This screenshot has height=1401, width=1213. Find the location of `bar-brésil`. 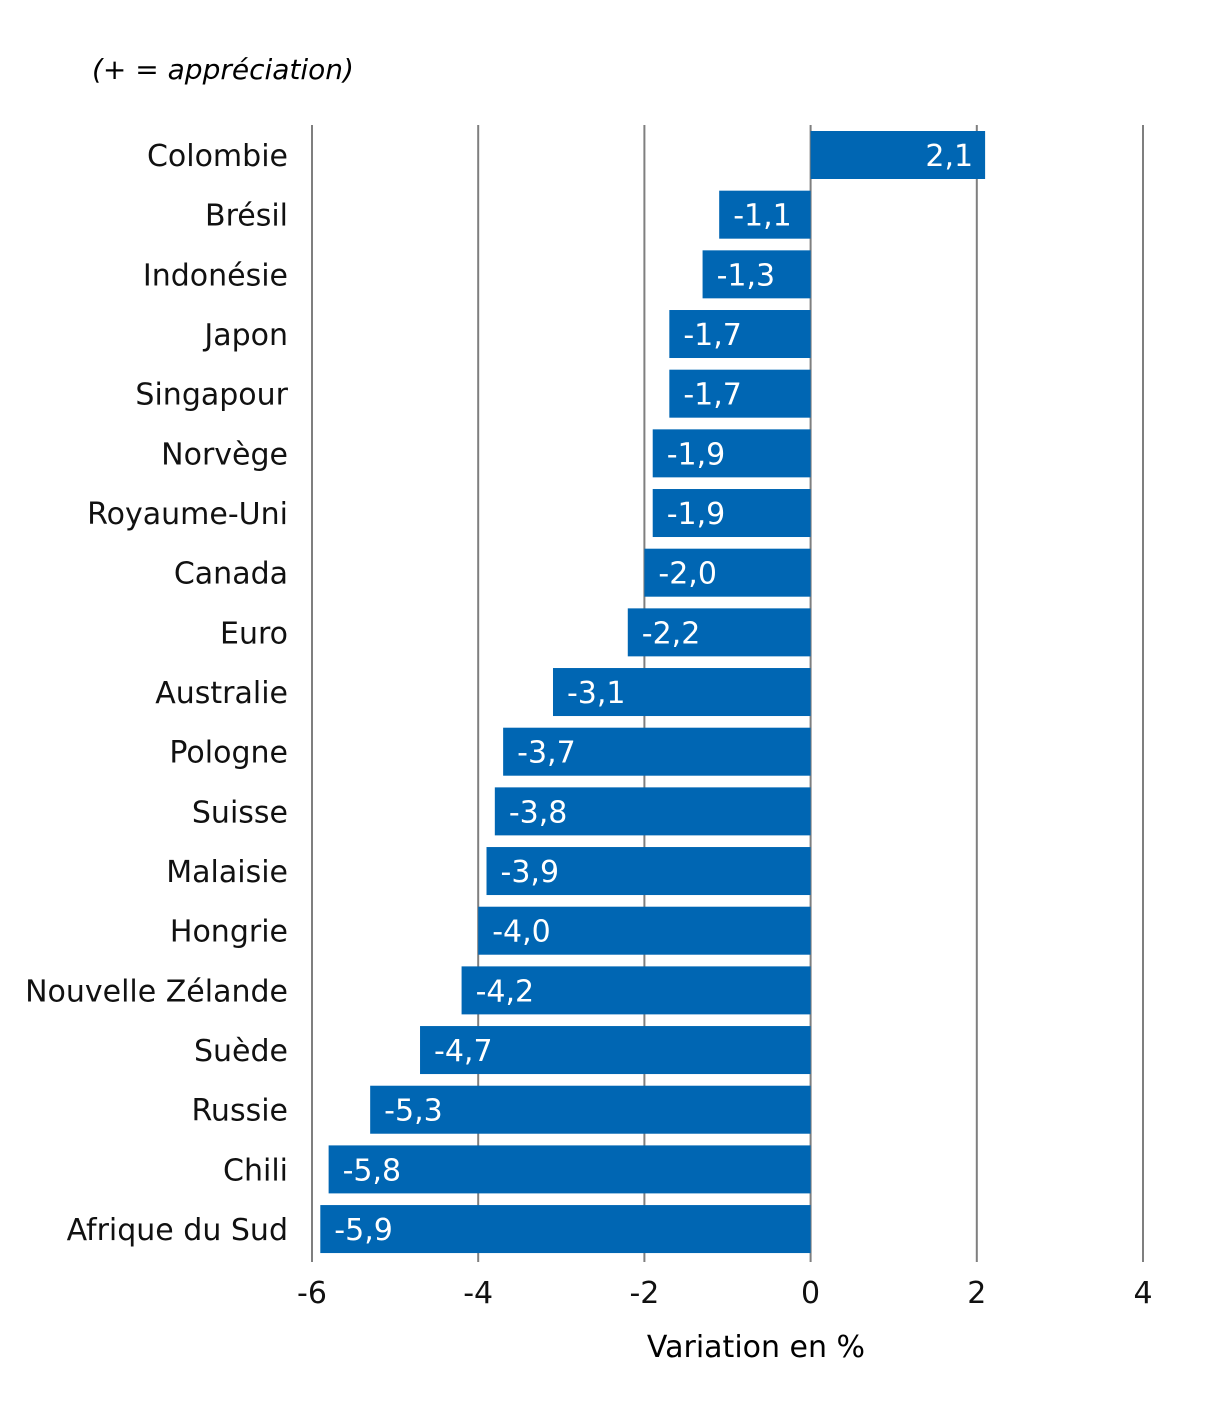

bar-brésil is located at coordinates (765, 214).